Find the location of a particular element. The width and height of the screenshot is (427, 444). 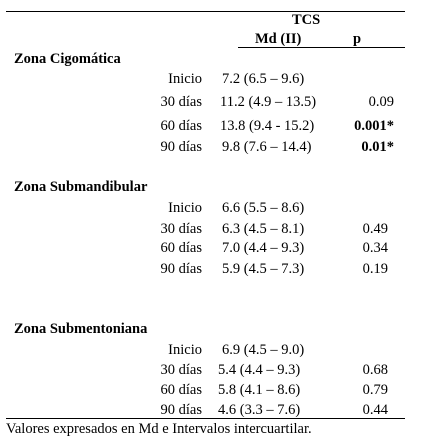

section-title: Zona Cigomática is located at coordinates (67, 59).